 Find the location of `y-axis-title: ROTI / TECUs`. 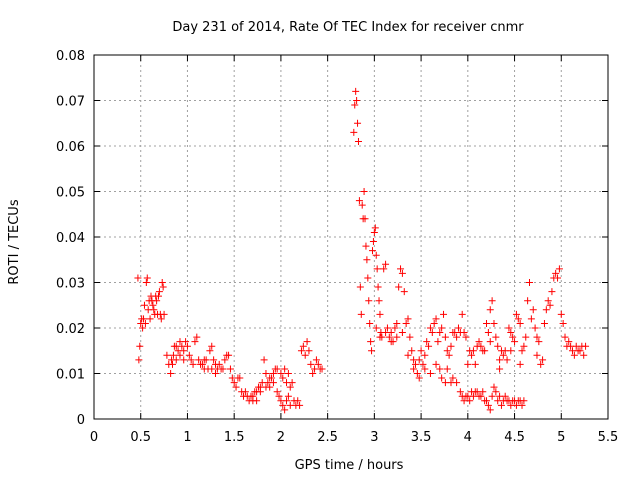

y-axis-title: ROTI / TECUs is located at coordinates (14, 241).